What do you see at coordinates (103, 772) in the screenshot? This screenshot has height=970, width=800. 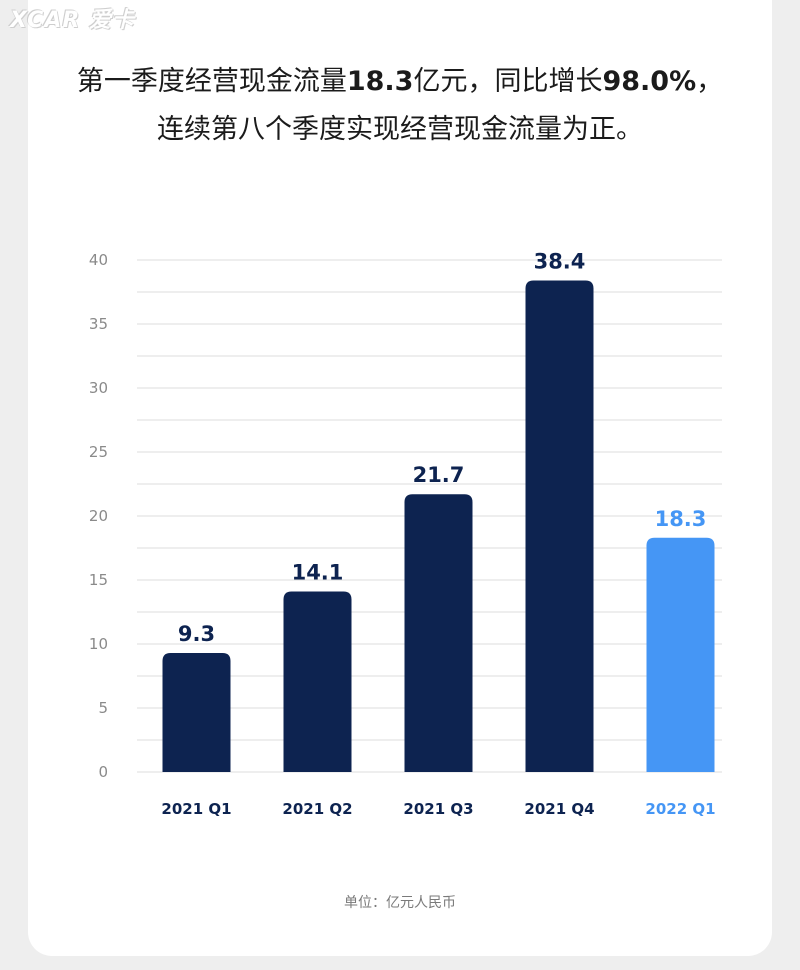 I see `y-tick-label: 0` at bounding box center [103, 772].